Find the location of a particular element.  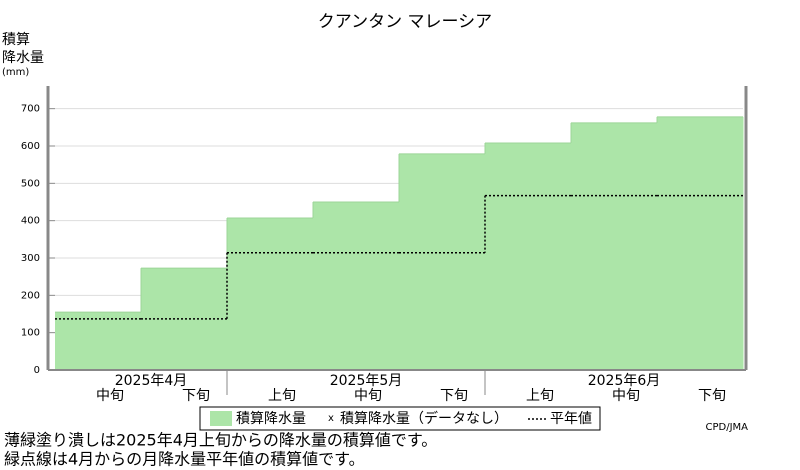

y-tick-label: 400 is located at coordinates (30, 221).